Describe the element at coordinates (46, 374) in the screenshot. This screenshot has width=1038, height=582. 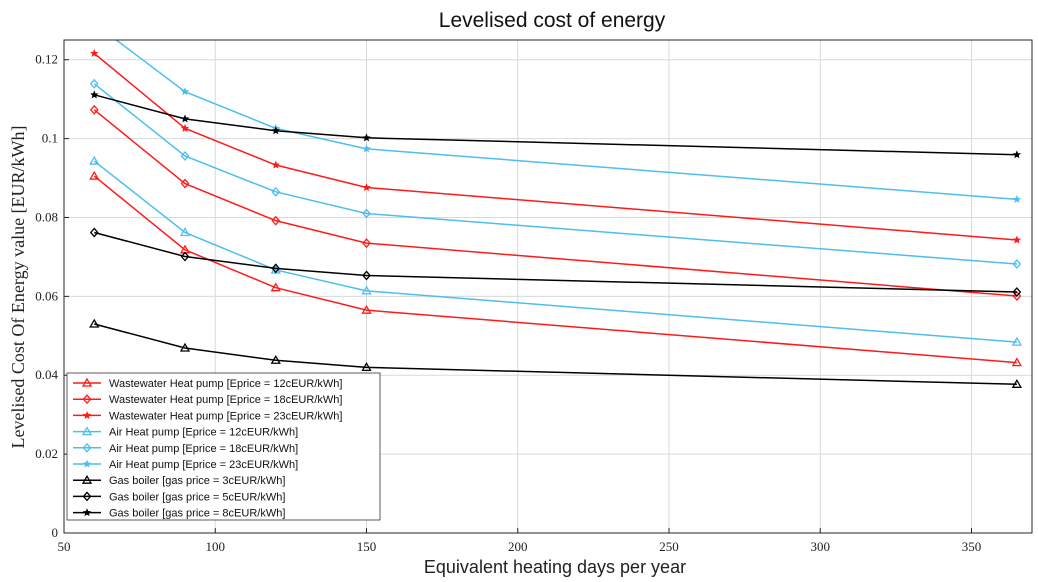
I see `y-tick-label: 0.04` at that location.